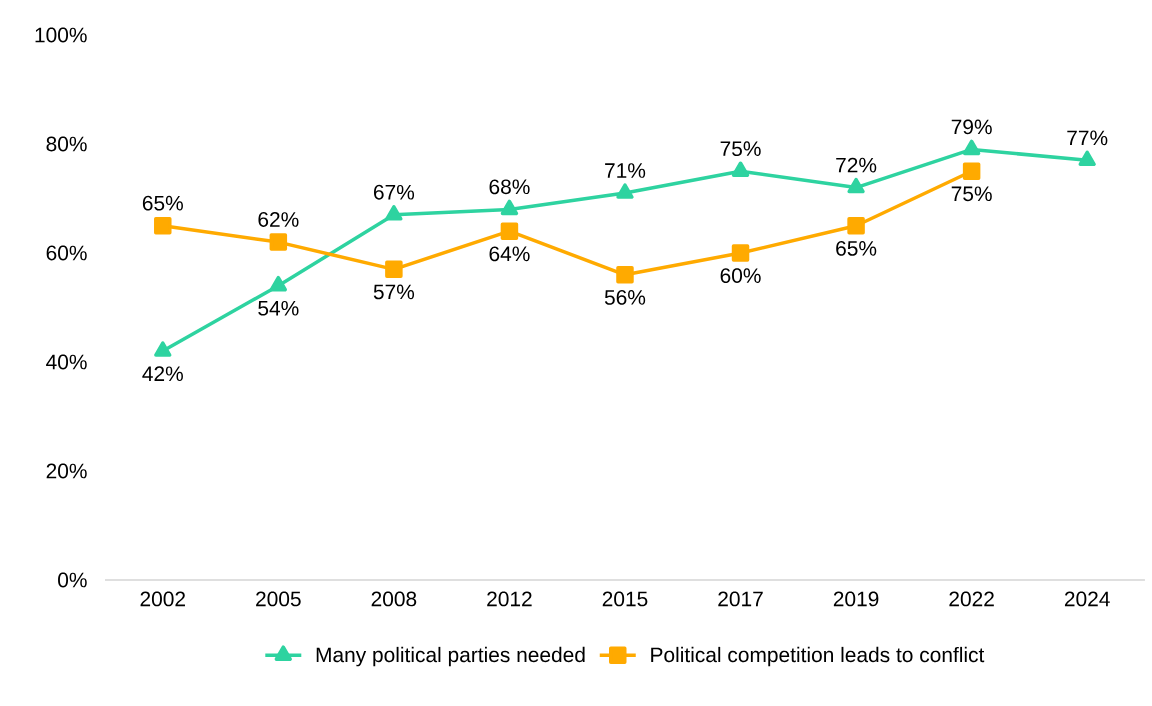 This screenshot has width=1152, height=706. Describe the element at coordinates (66, 362) in the screenshot. I see `y-tick-label: 40%` at that location.